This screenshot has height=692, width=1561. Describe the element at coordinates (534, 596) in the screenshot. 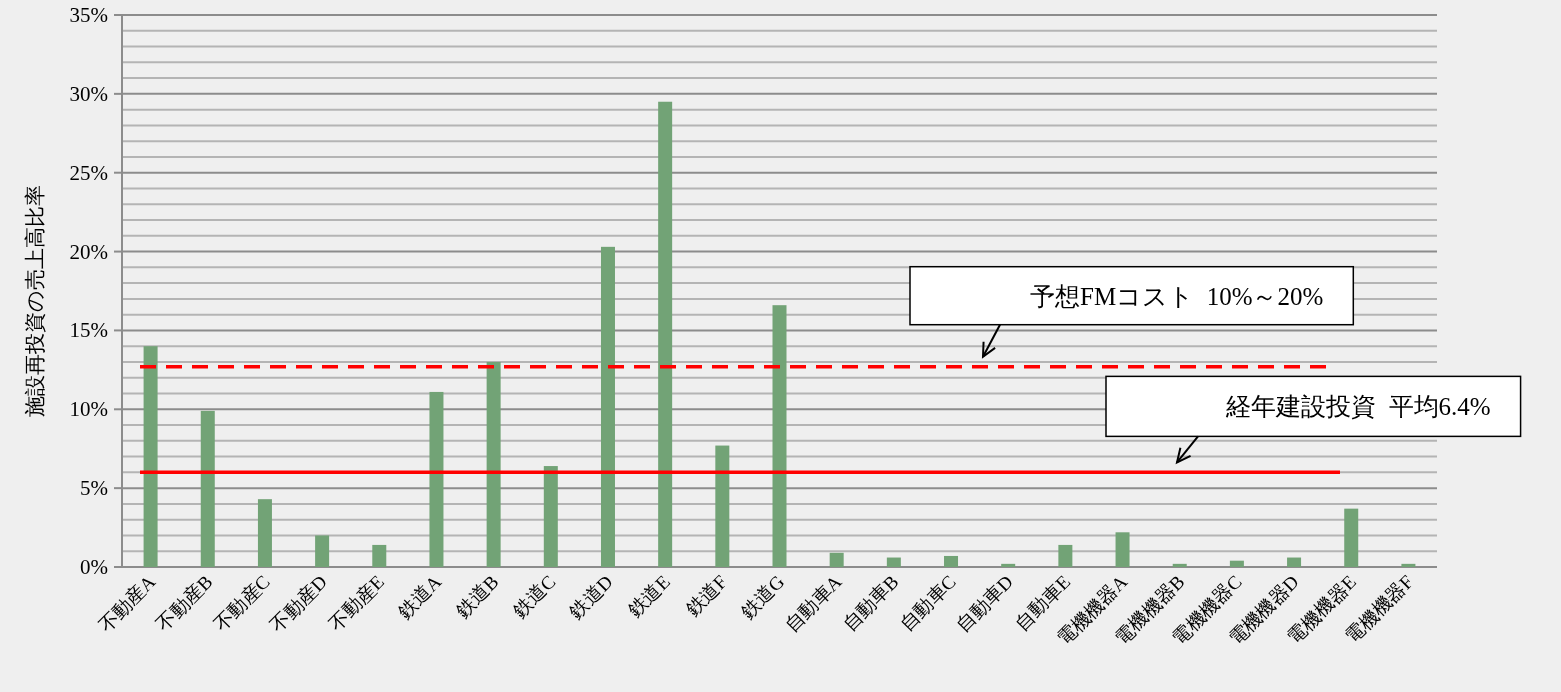

I see `x-tick-label: 鉄道C` at that location.